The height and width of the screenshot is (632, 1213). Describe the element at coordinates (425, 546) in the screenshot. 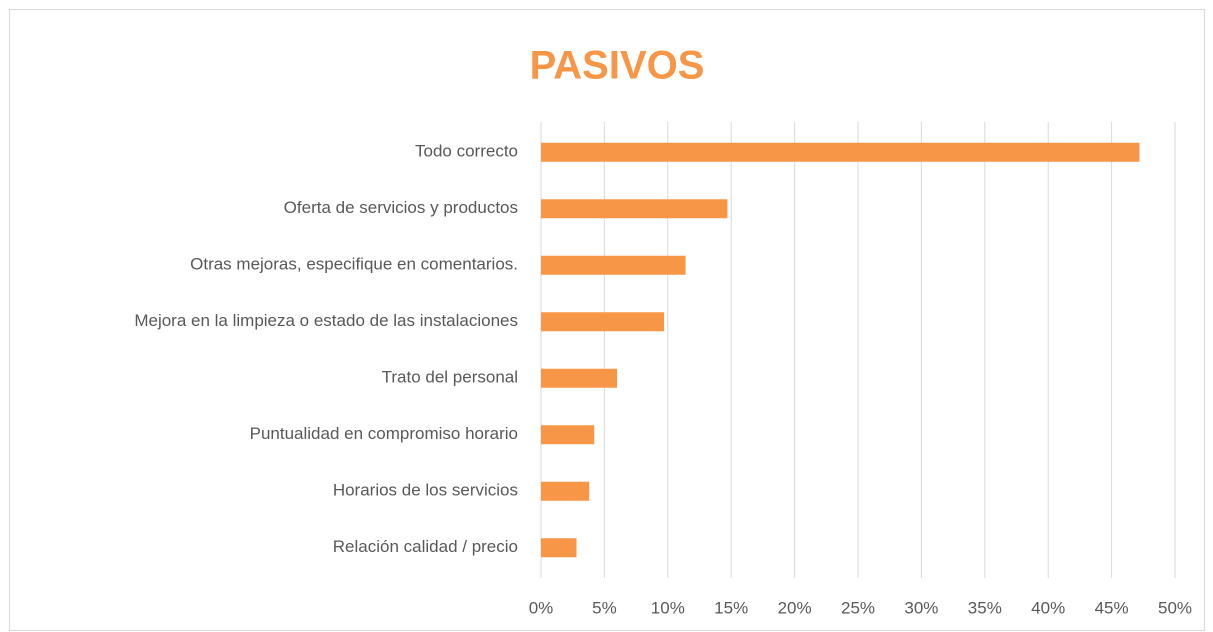

I see `y-tick-label: Relación calidad / precio` at that location.